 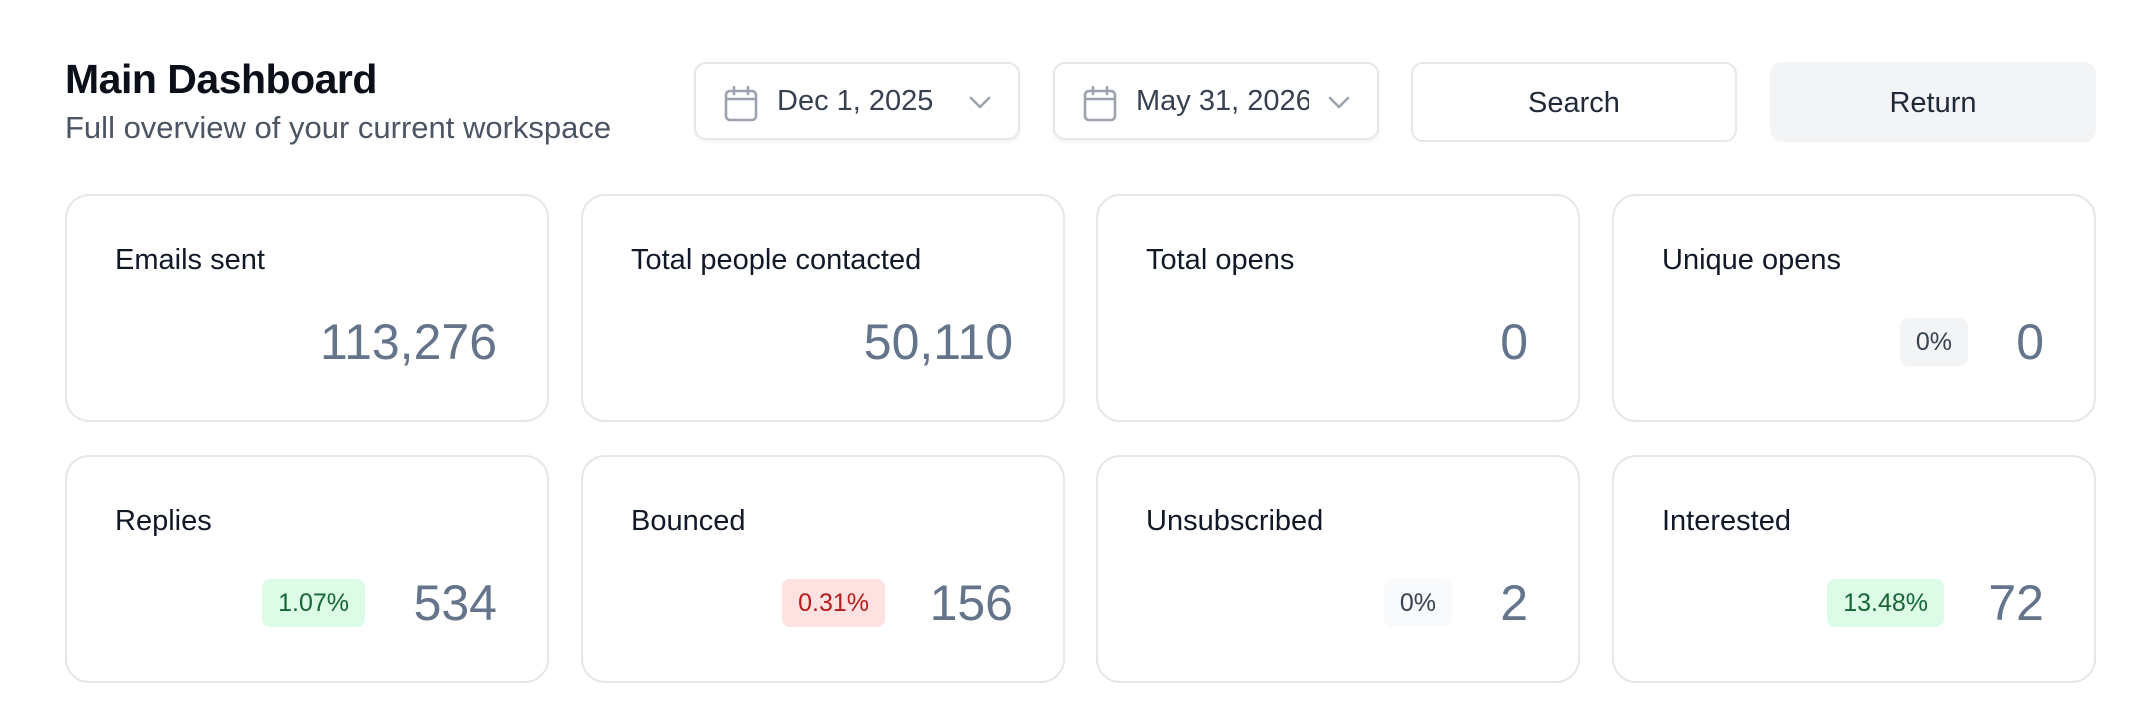 I want to click on start-date-picker: Dec 1, 2025, so click(x=857, y=101).